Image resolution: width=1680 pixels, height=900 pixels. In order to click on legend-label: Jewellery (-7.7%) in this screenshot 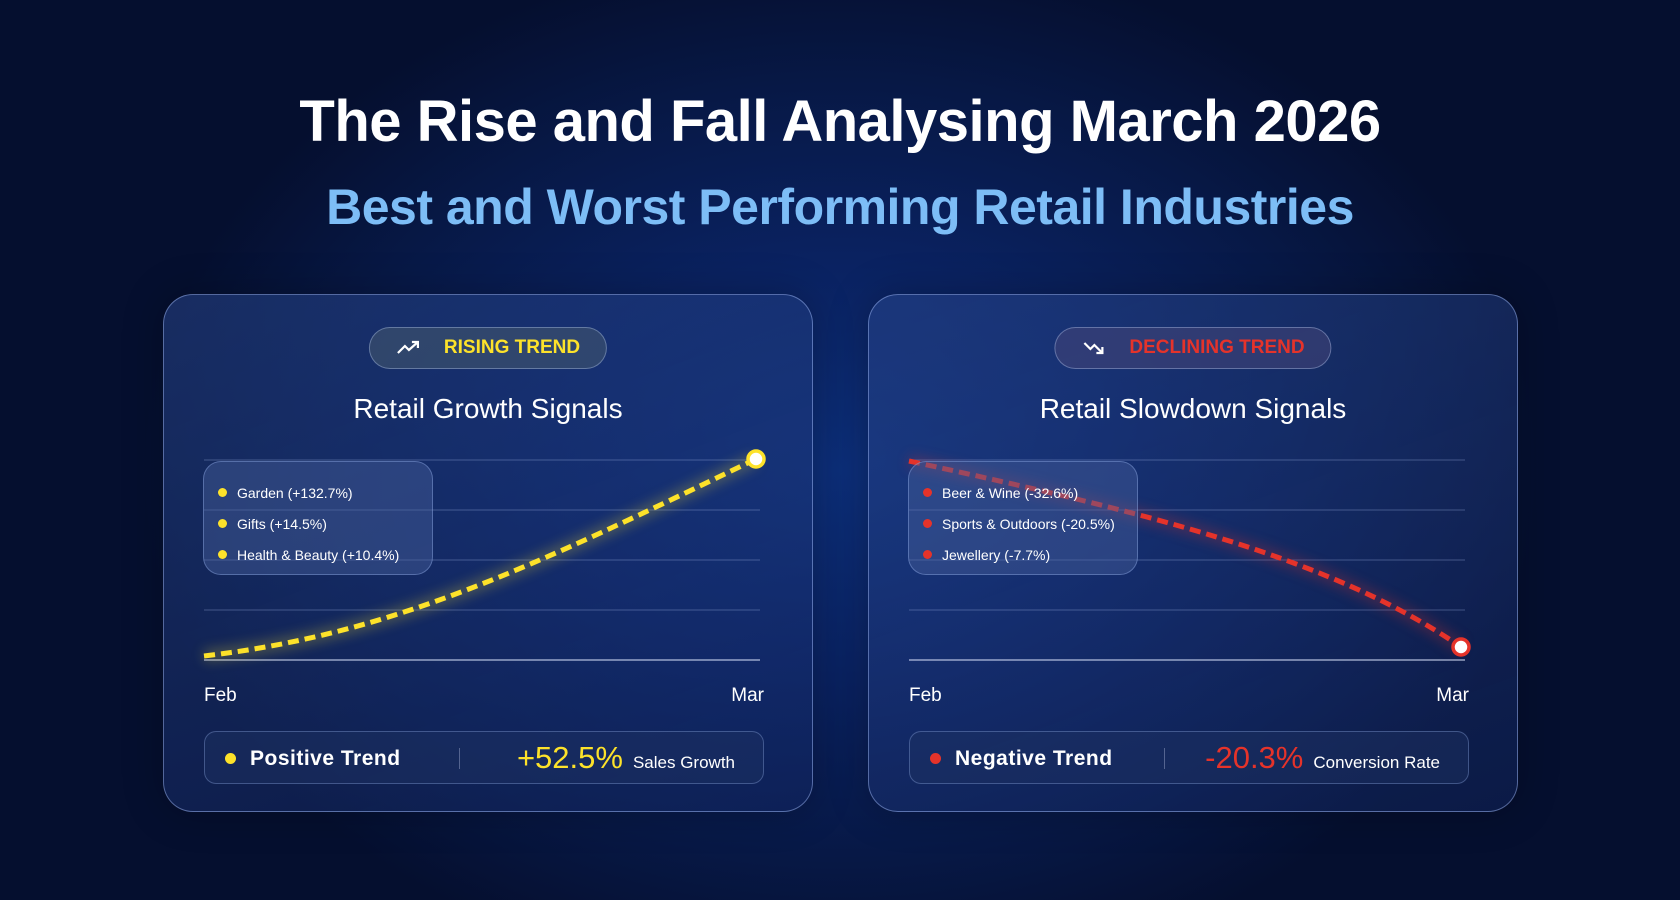, I will do `click(996, 554)`.